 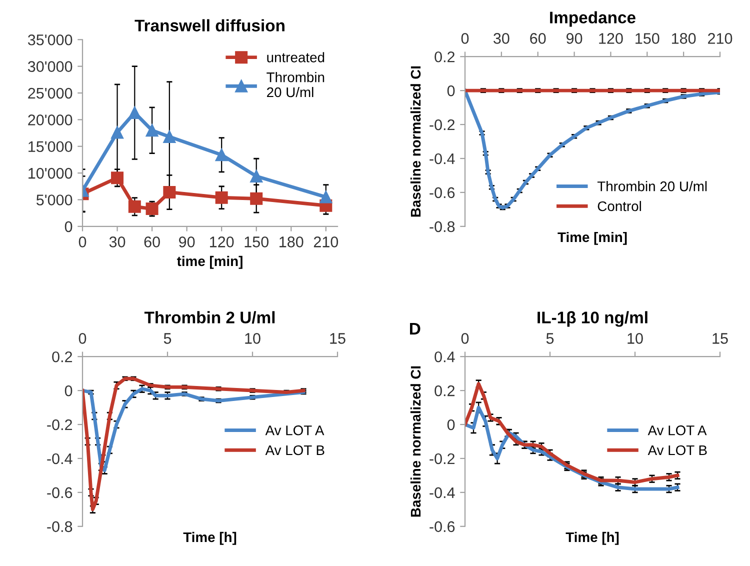 What do you see at coordinates (50, 146) in the screenshot?
I see `y-tick-label: 15'000` at bounding box center [50, 146].